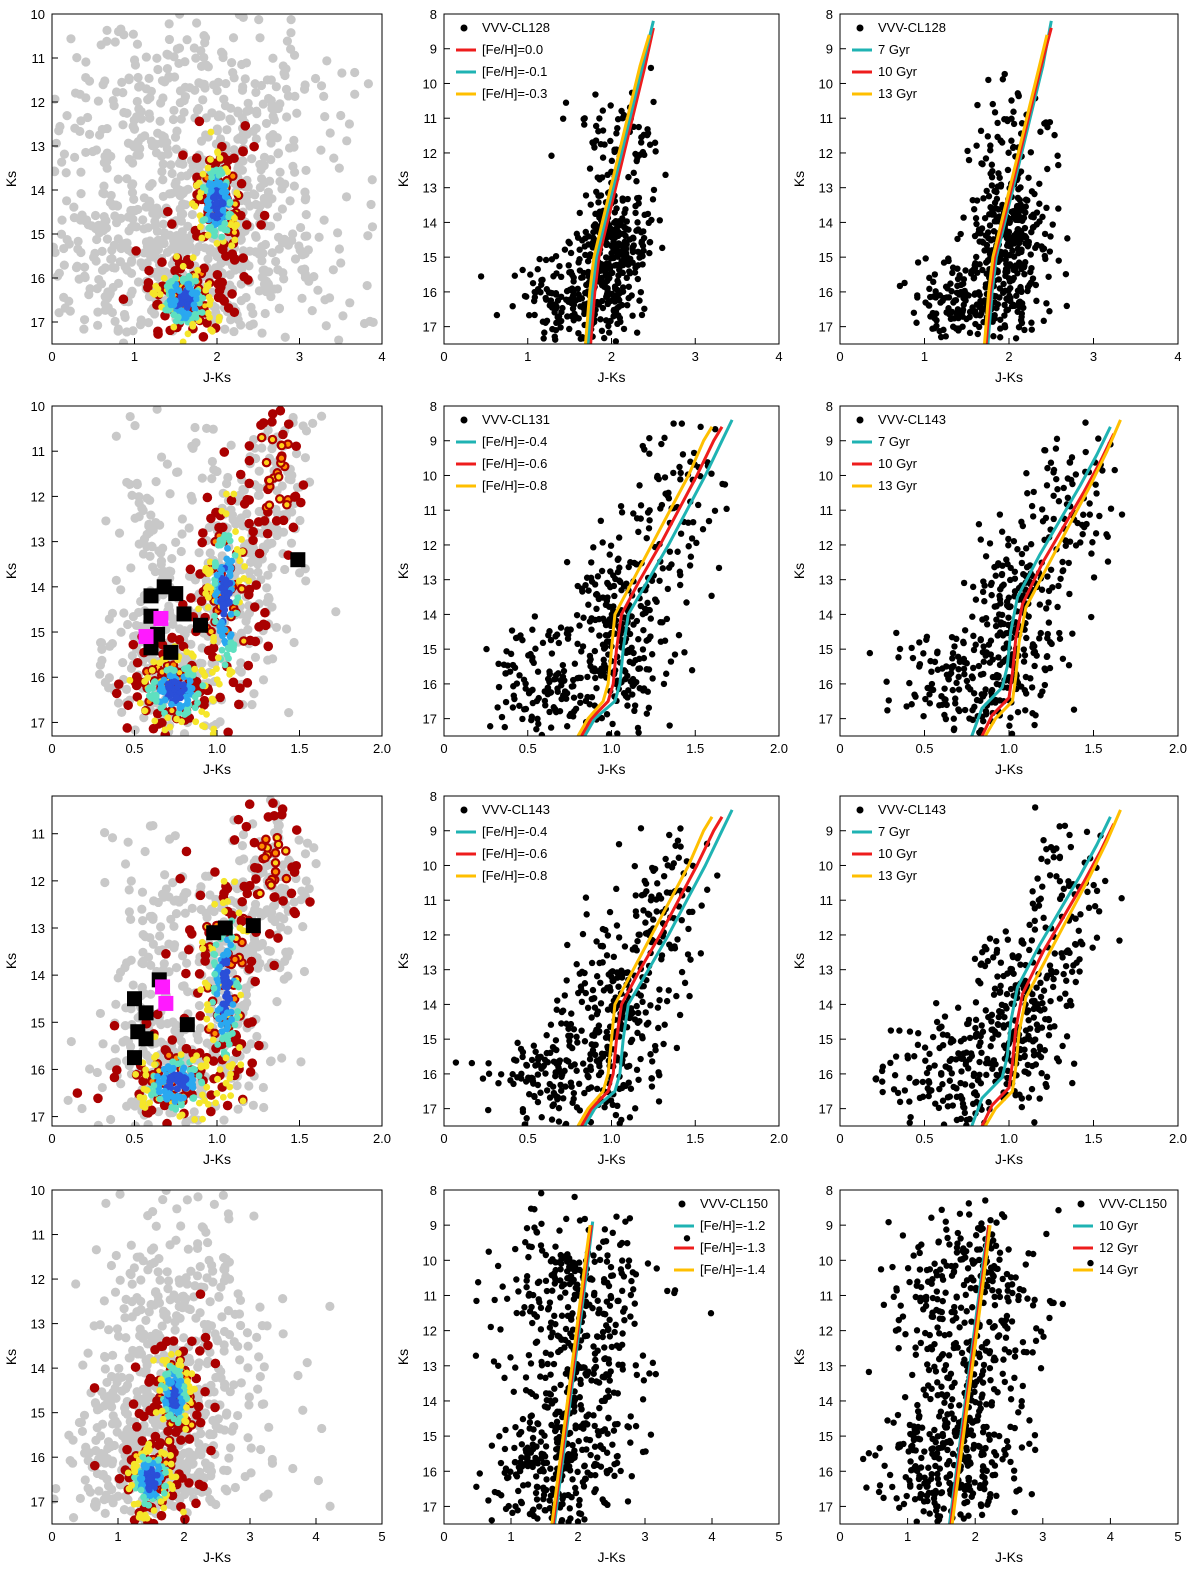  Describe the element at coordinates (38, 14) in the screenshot. I see `y-tick-label: 10` at that location.